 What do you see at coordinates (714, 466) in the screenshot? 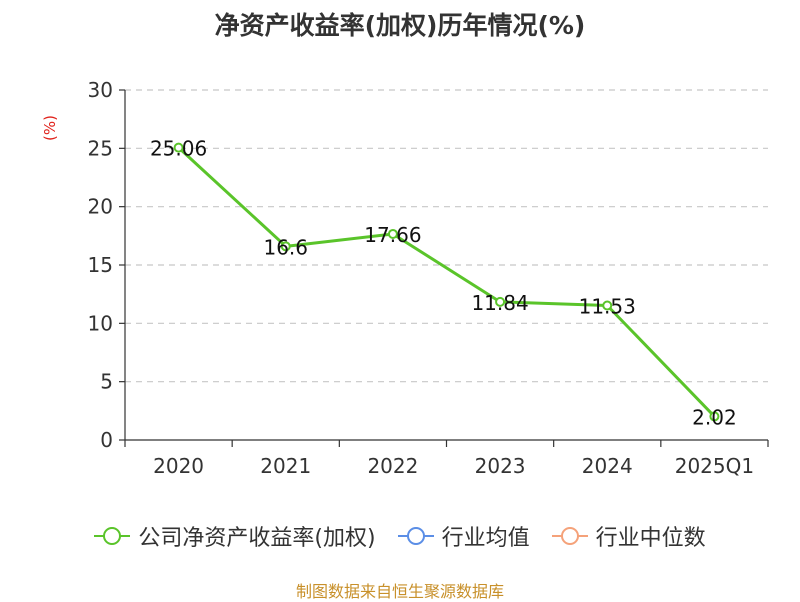
I see `x-tick-label: 2025Q1` at bounding box center [714, 466].